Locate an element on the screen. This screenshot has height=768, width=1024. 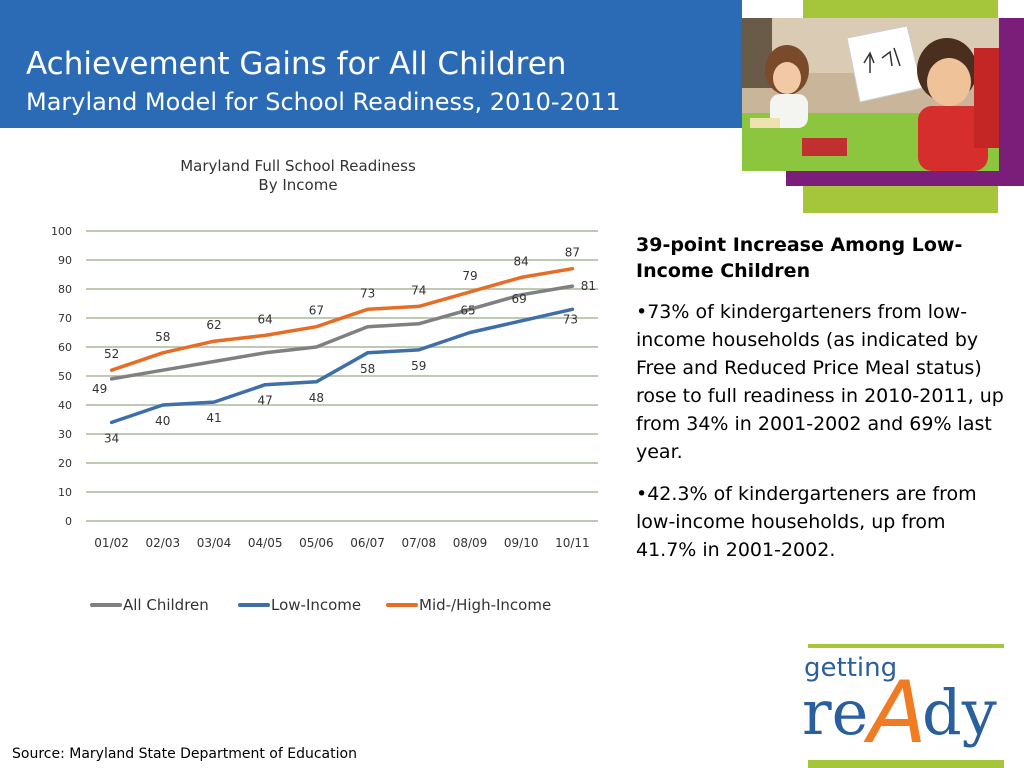
logo-graphic: getting re A dy is located at coordinates (899, 708).